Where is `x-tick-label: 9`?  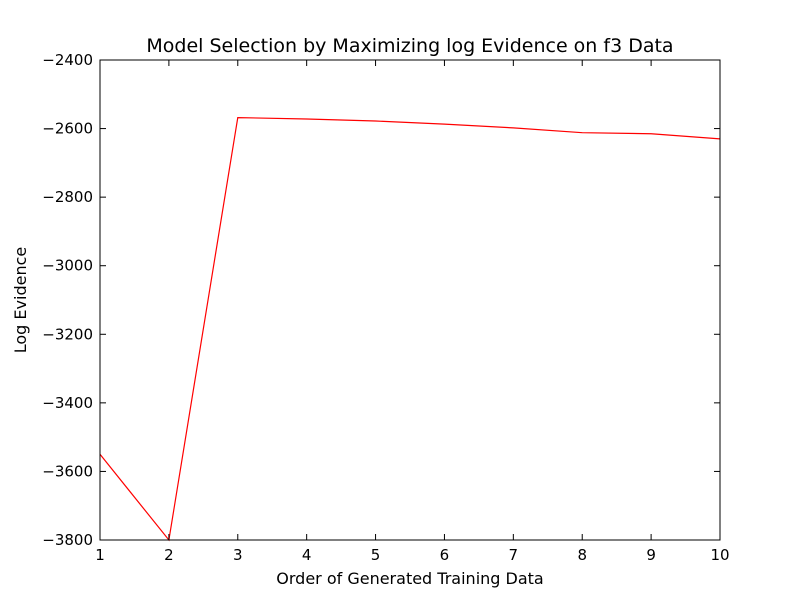 x-tick-label: 9 is located at coordinates (651, 555).